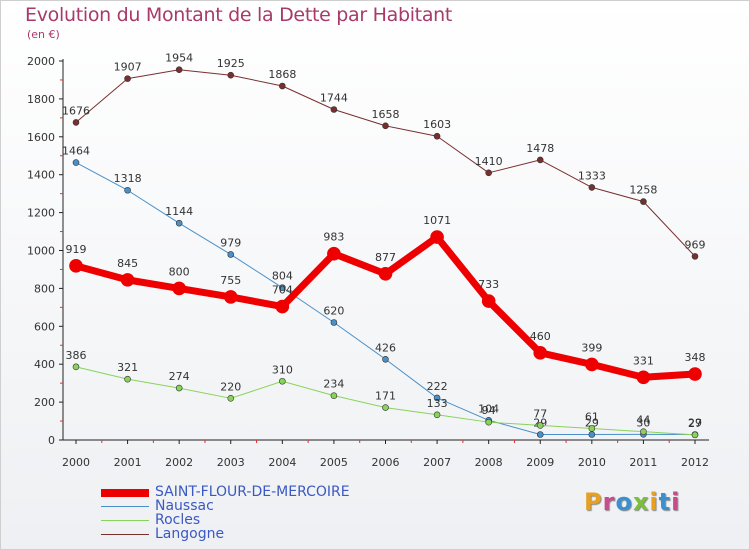  I want to click on data-label-rocles: 310, so click(282, 369).